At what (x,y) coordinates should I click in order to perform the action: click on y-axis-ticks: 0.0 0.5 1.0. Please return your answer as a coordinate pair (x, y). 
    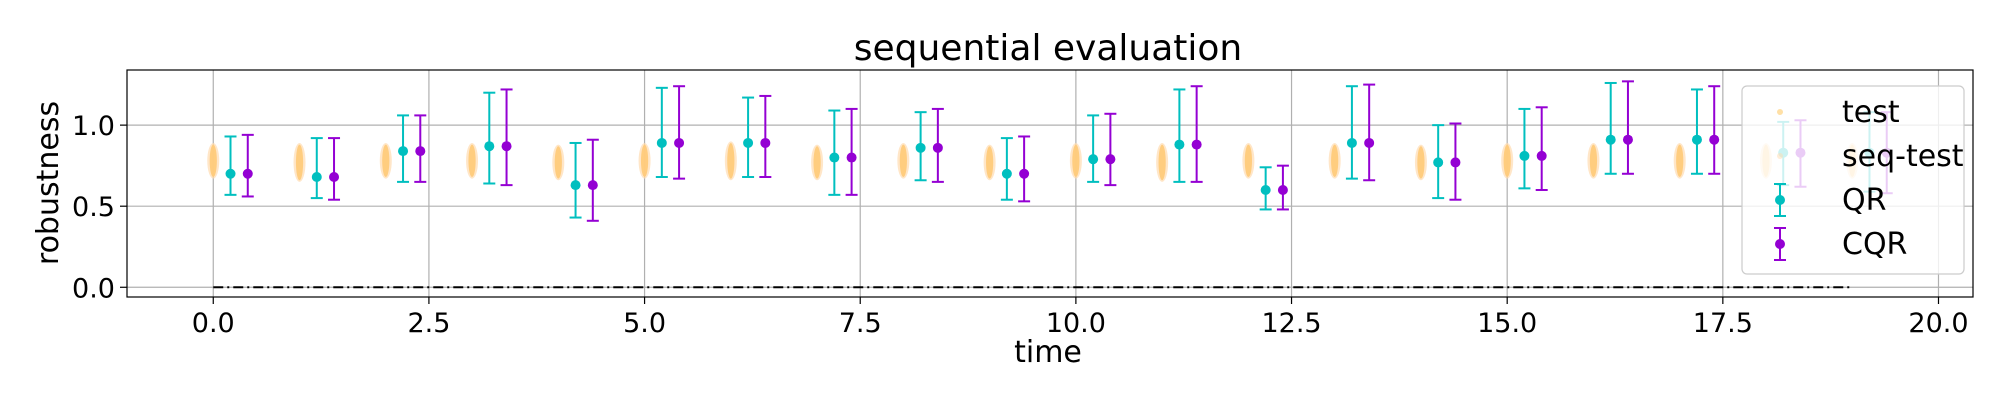
    Looking at the image, I should click on (99, 207).